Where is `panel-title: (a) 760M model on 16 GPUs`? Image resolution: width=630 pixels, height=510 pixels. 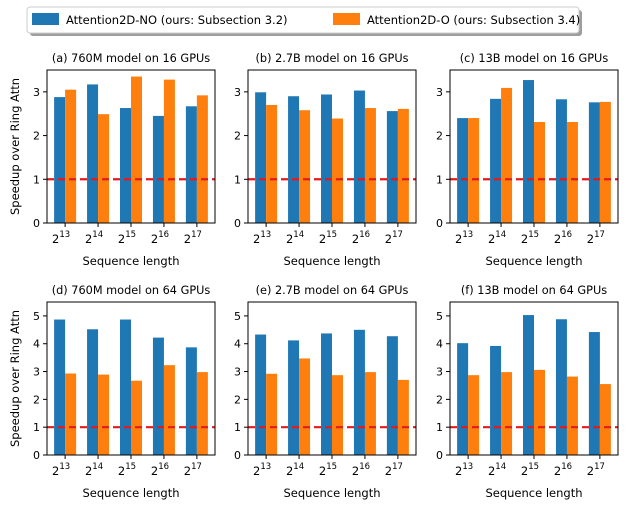
panel-title: (a) 760M model on 16 GPUs is located at coordinates (131, 58).